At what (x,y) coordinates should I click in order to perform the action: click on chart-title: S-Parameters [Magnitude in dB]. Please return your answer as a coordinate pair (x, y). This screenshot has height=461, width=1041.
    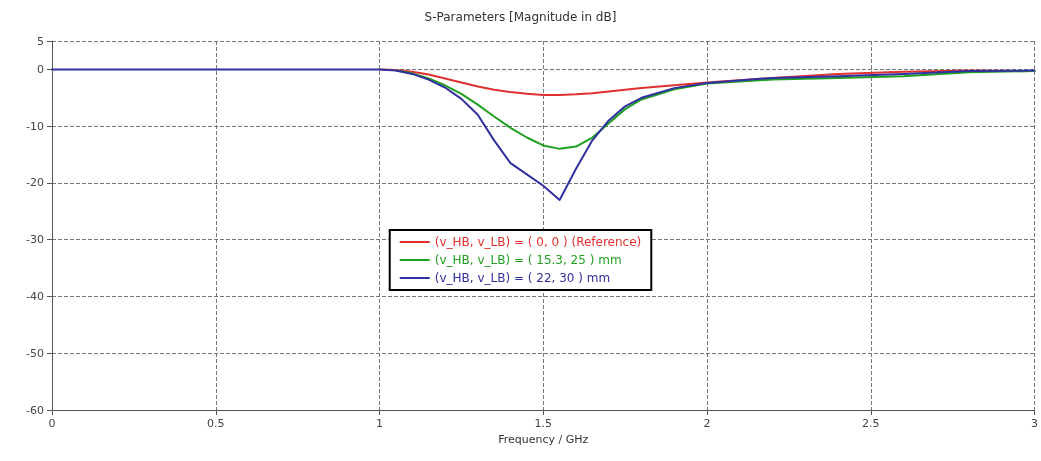
    Looking at the image, I should click on (520, 17).